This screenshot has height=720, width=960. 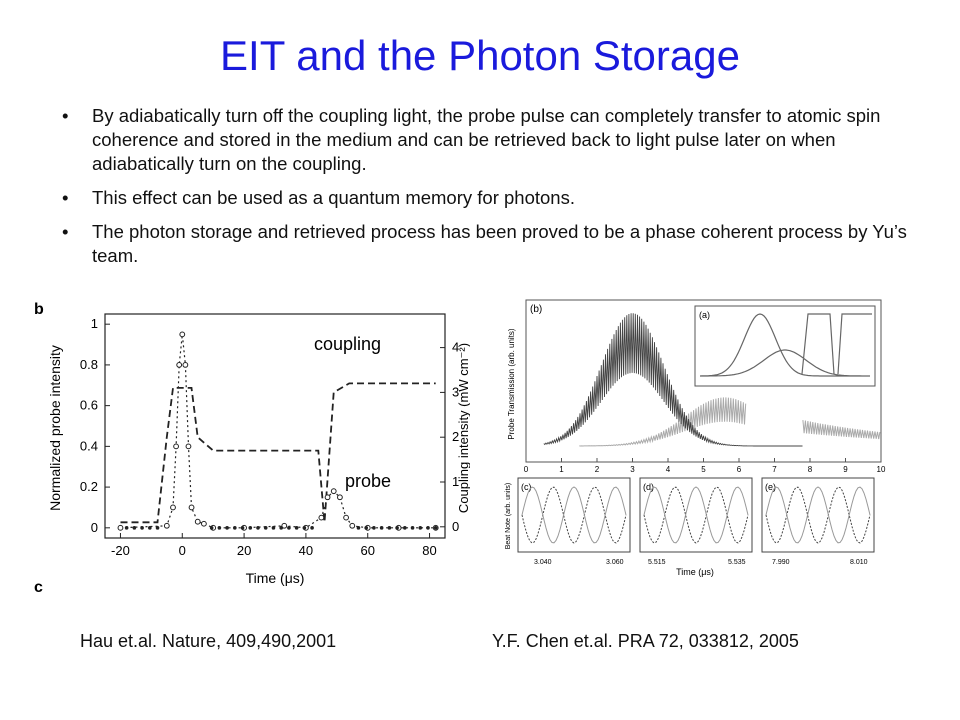 What do you see at coordinates (278, 453) in the screenshot?
I see `coupling-curve` at bounding box center [278, 453].